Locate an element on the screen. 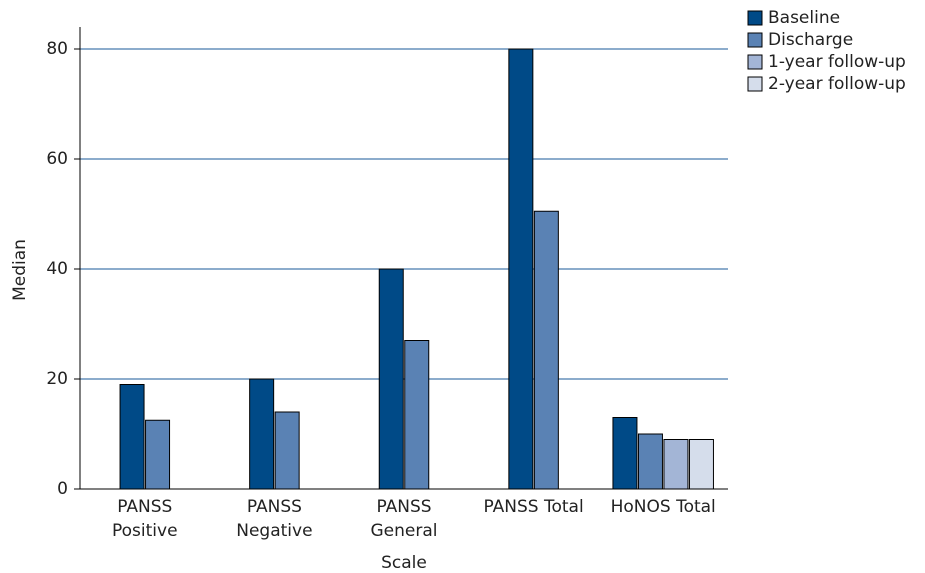  y-tick-label: 60 is located at coordinates (57, 159).